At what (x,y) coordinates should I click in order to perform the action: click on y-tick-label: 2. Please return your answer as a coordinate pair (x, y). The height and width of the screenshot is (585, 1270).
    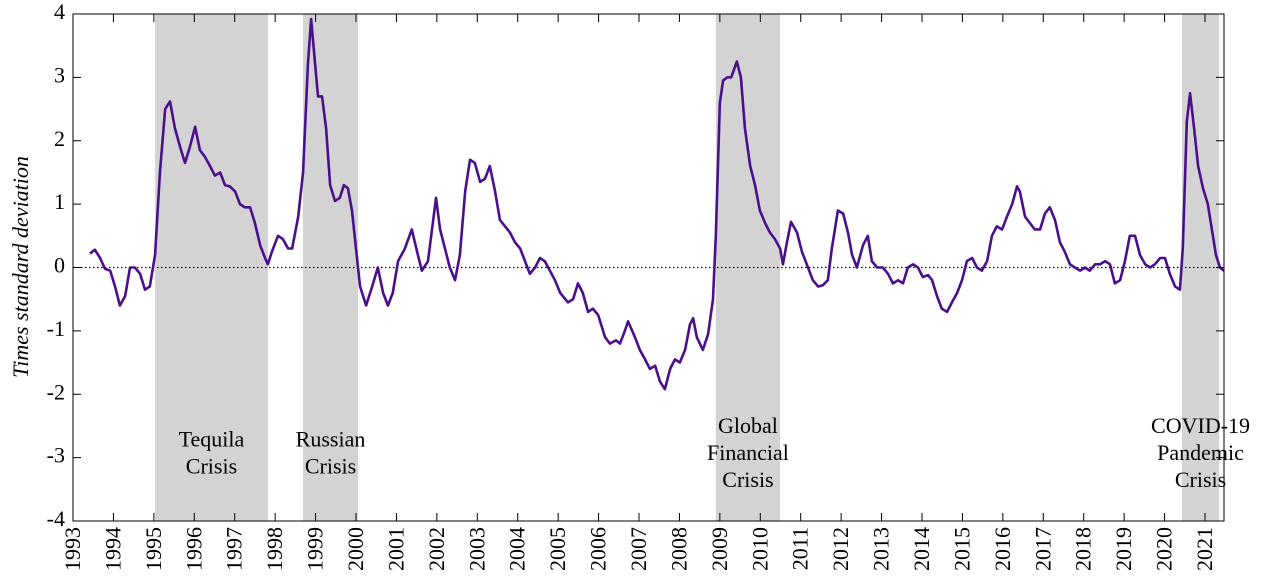
    Looking at the image, I should click on (59, 138).